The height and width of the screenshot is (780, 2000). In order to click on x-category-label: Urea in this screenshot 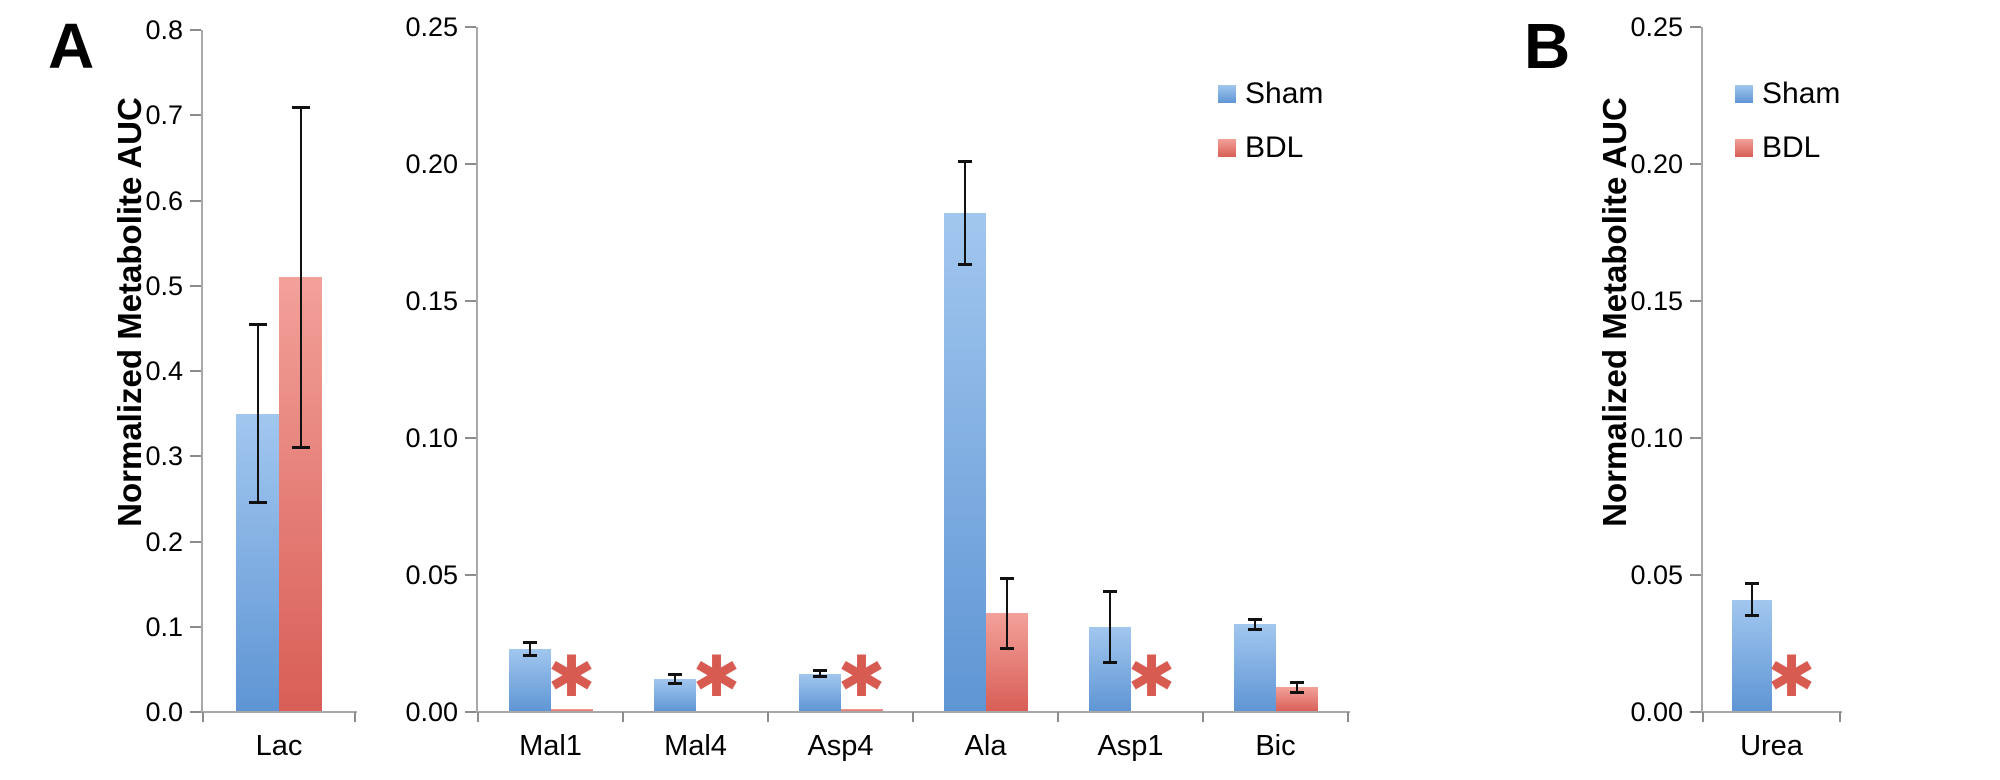, I will do `click(1771, 746)`.